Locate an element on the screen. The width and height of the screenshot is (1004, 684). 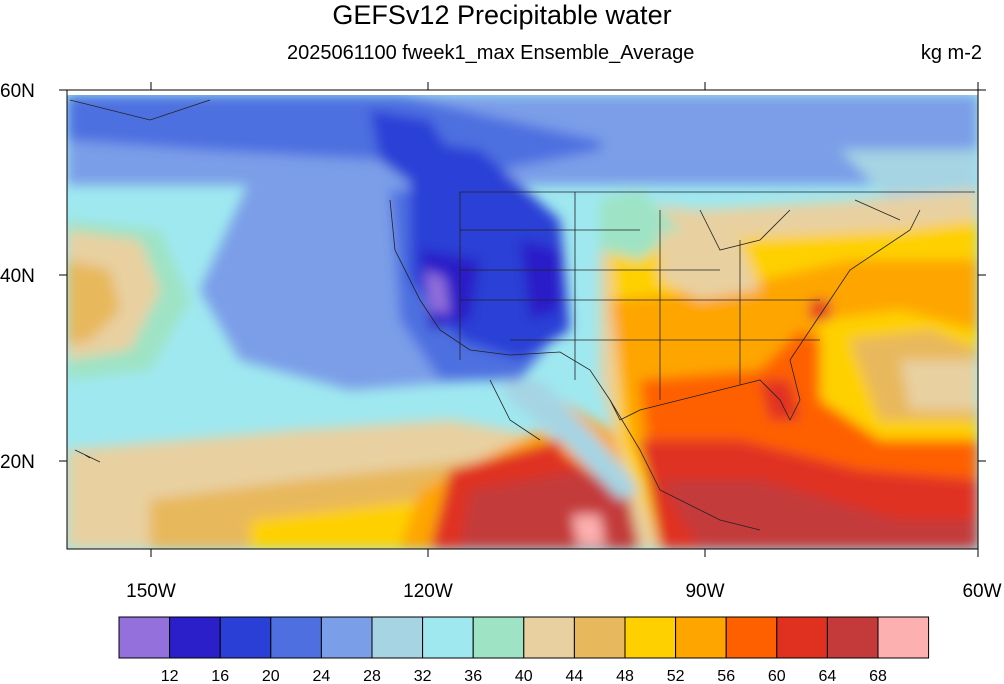
lat-label-40n: 40N is located at coordinates (17, 276).